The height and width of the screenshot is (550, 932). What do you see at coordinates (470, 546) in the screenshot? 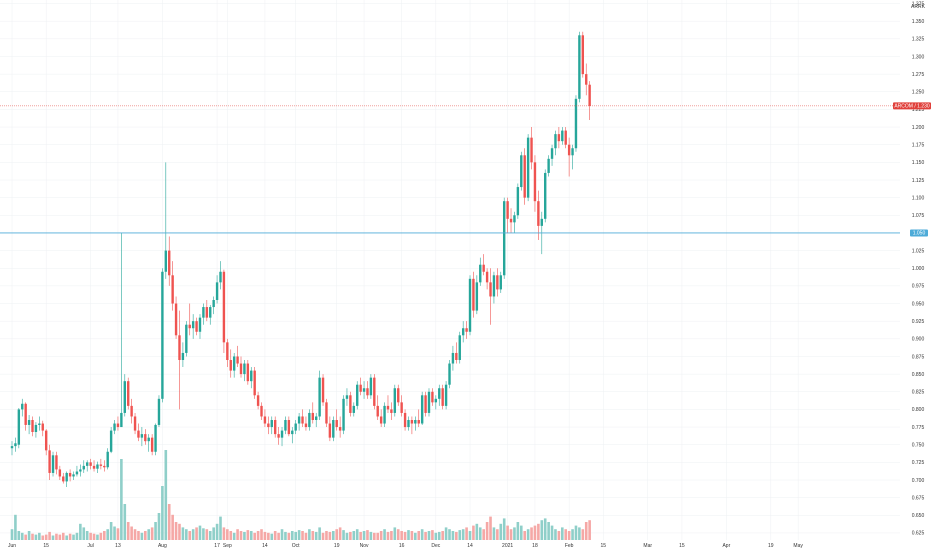
I see `x-tick-label: 14` at bounding box center [470, 546].